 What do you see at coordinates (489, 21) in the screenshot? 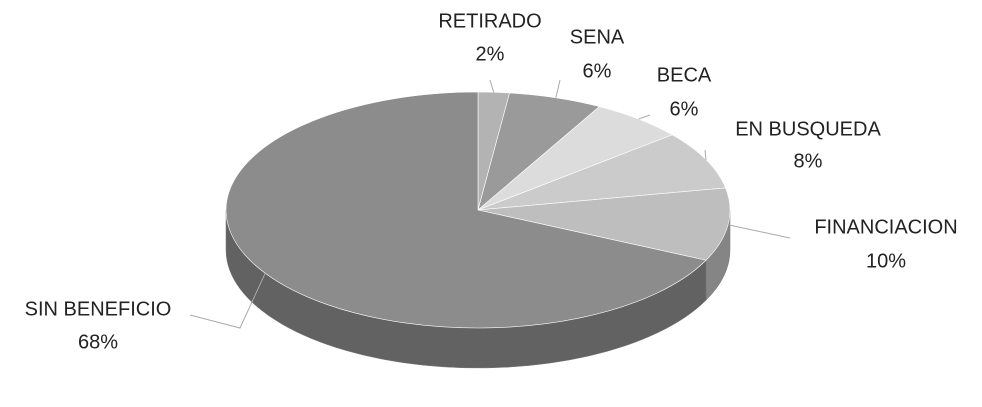
I see `category-label: RETIRADO` at bounding box center [489, 21].